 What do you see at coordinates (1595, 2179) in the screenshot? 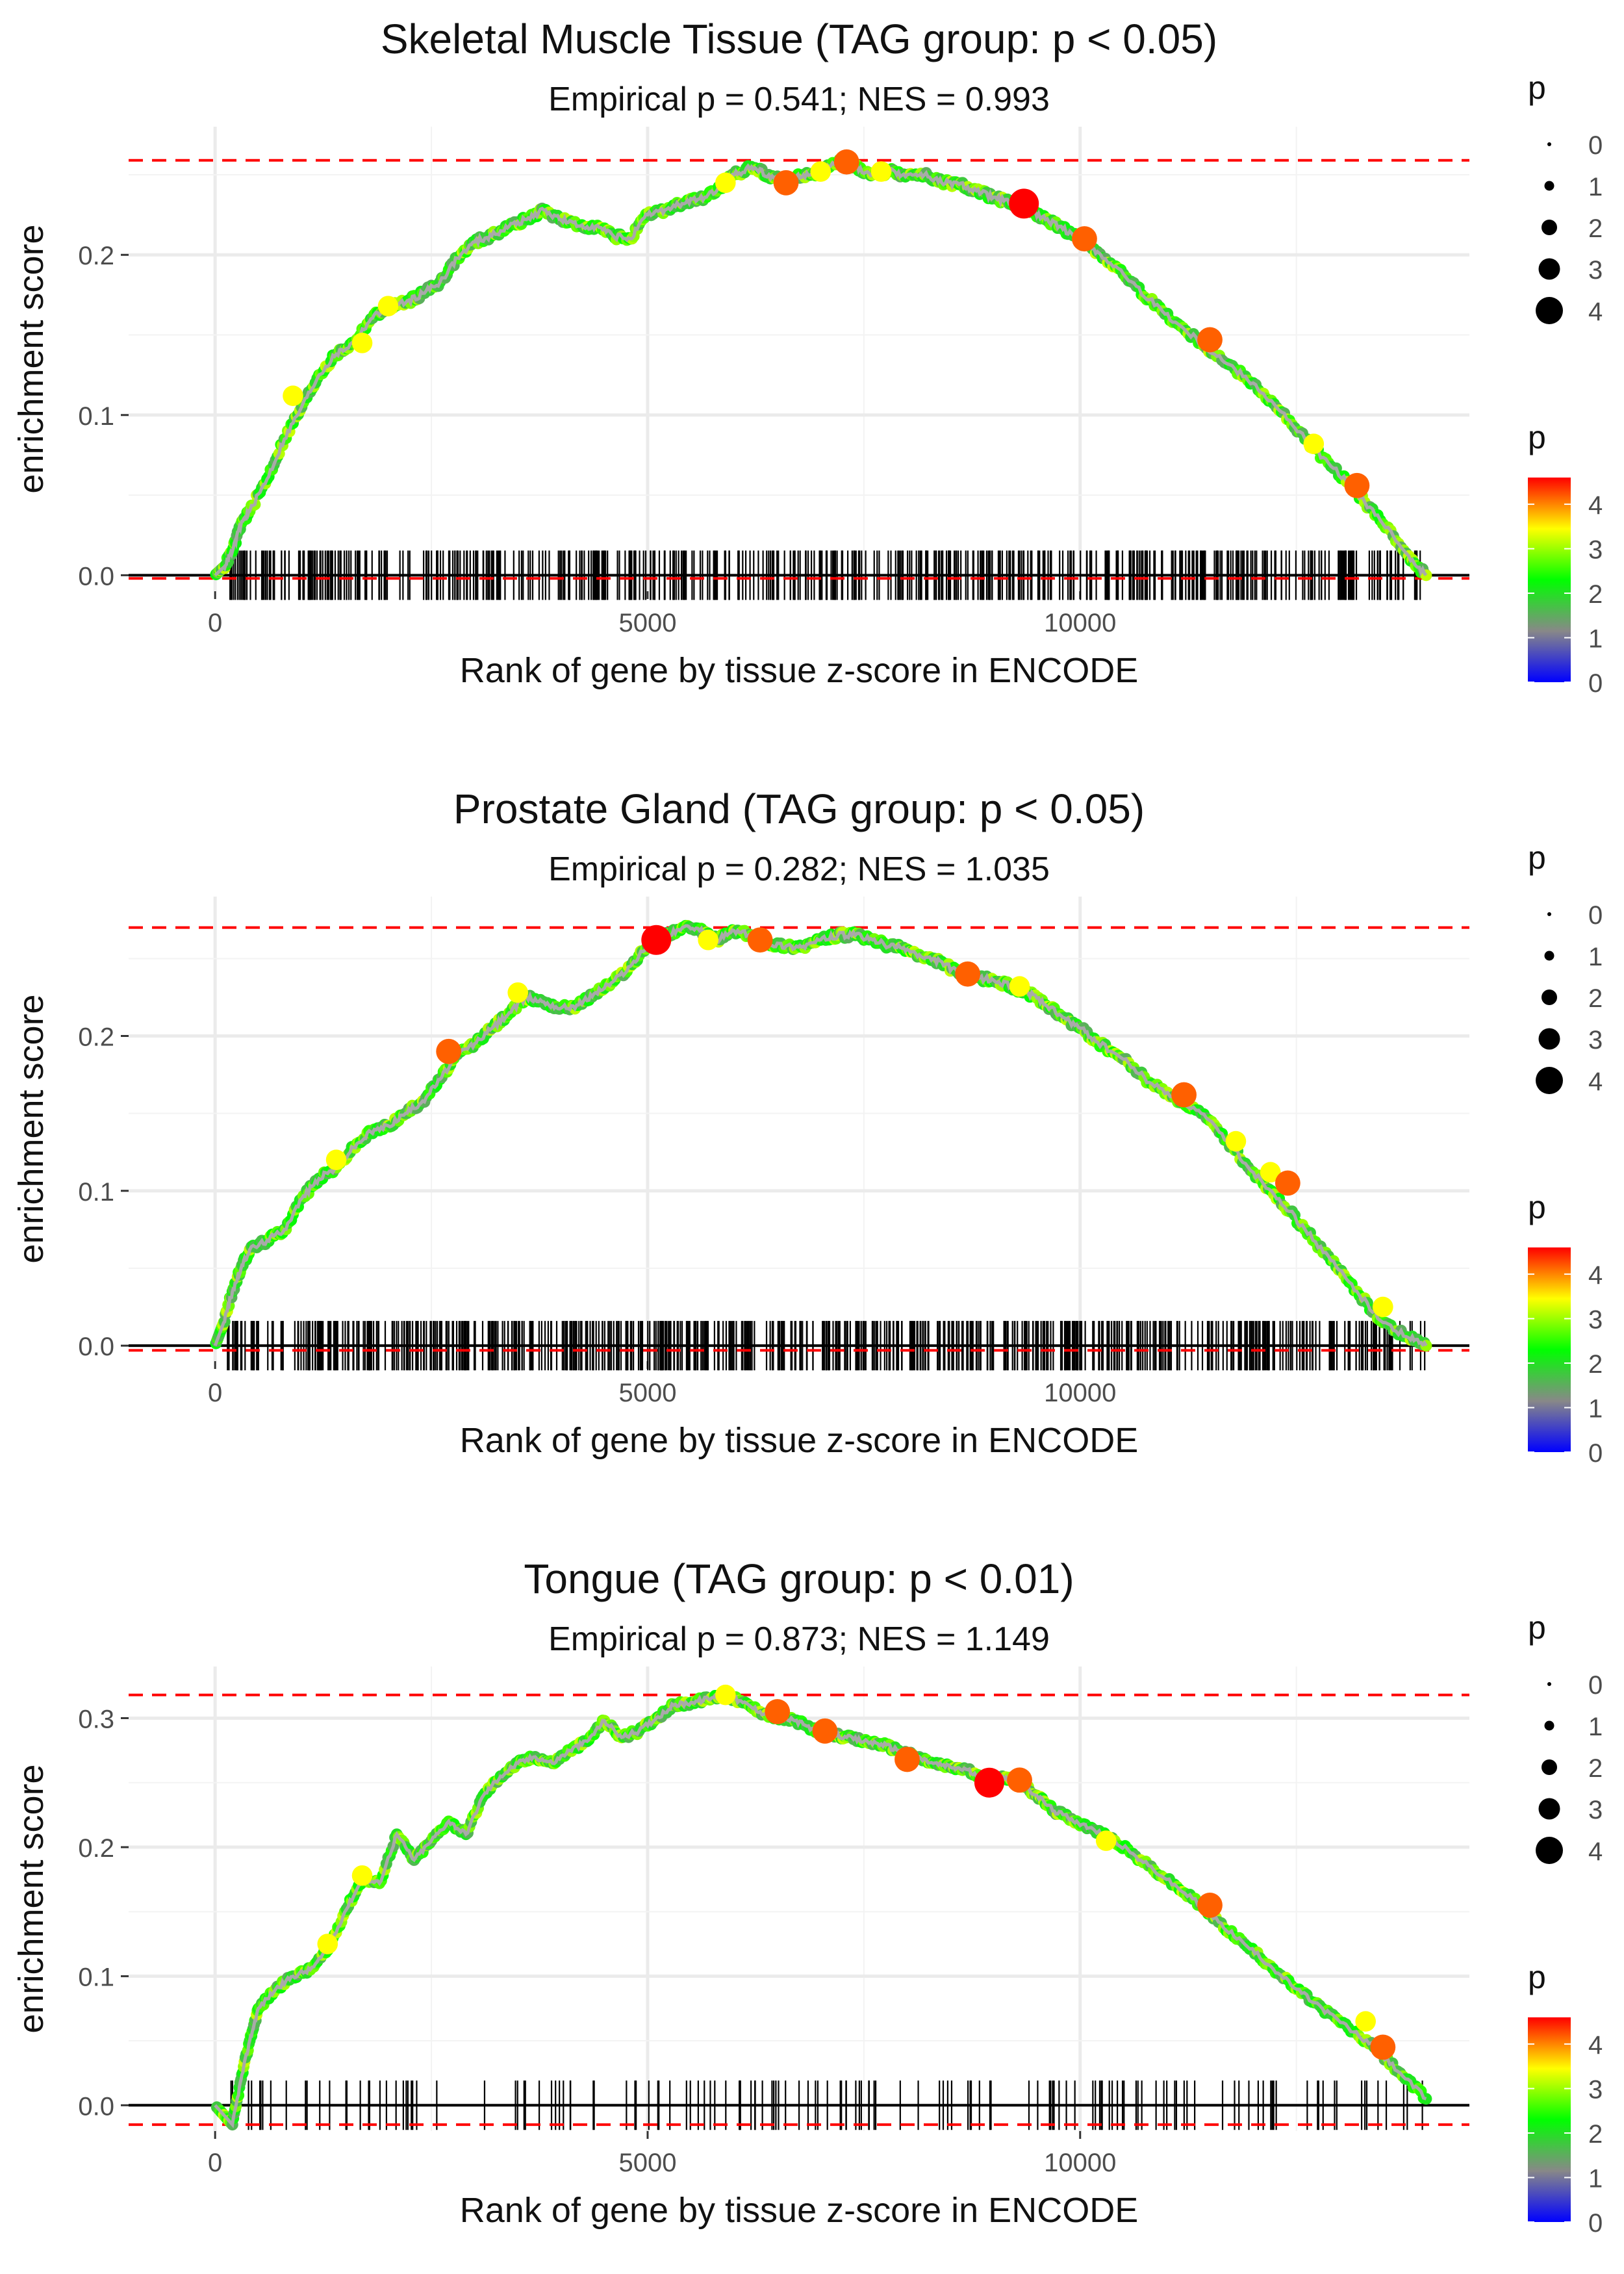
I see `color-legend-label: 1` at bounding box center [1595, 2179].